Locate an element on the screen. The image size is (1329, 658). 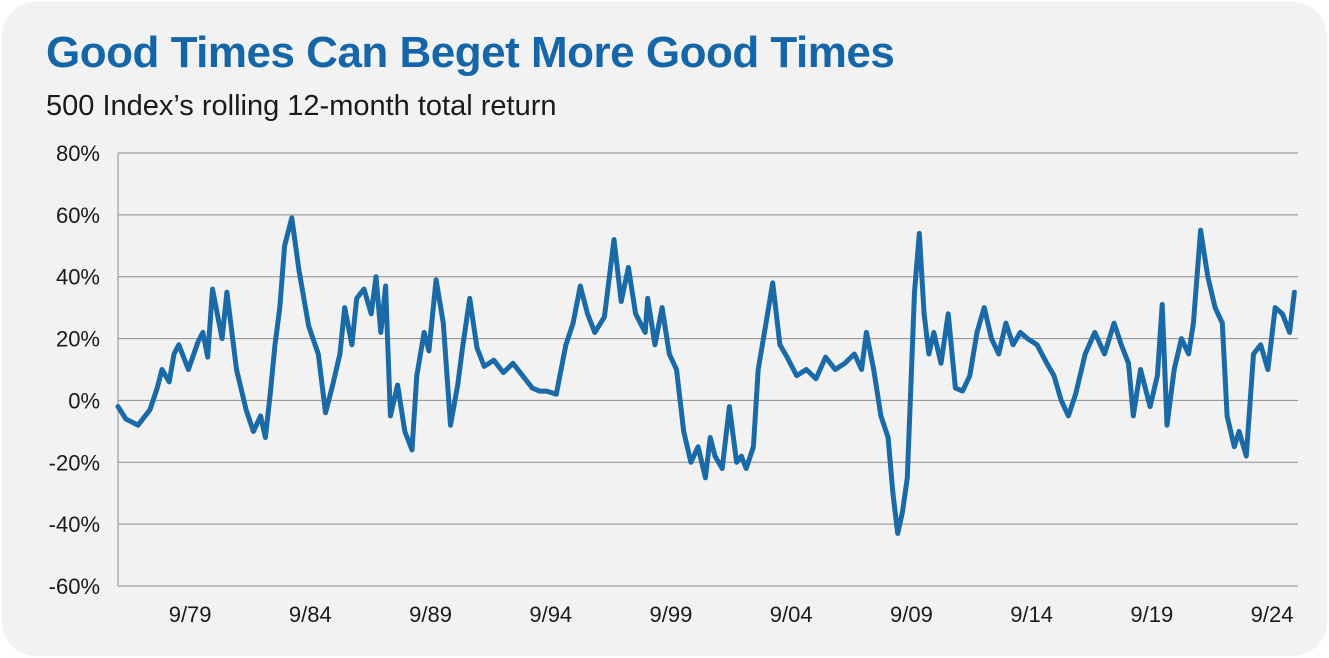
x-tick-label: 9/84 is located at coordinates (310, 614).